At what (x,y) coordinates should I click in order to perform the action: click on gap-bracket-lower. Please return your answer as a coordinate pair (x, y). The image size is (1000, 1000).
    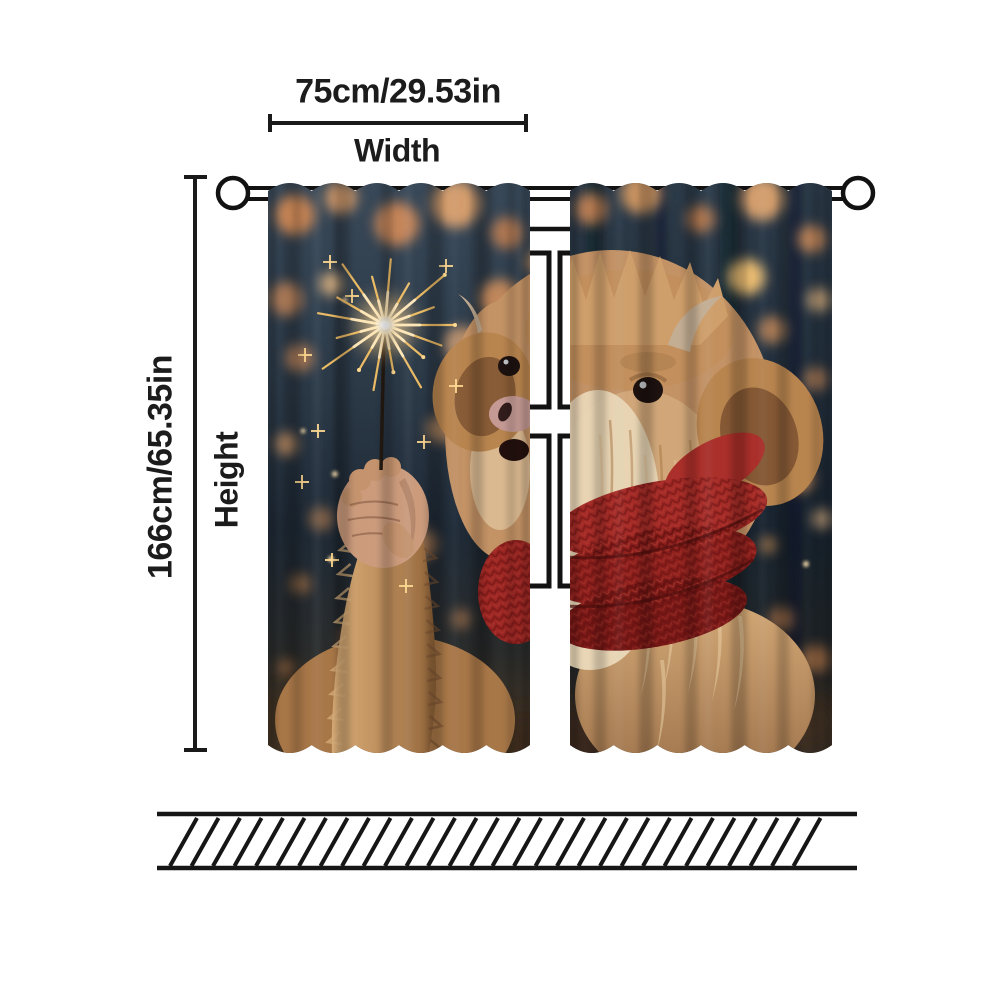
    Looking at the image, I should click on (550, 511).